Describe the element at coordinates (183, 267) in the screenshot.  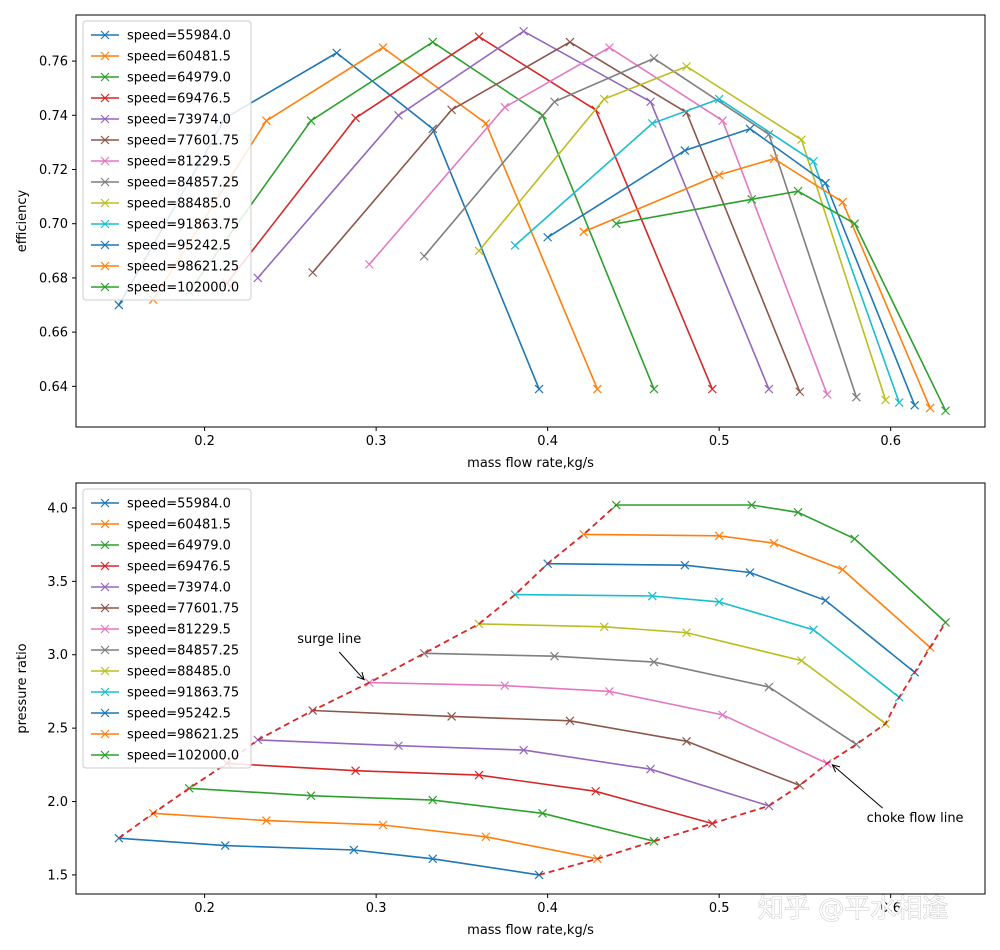
I see `legend-entry: speed=98621.25` at that location.